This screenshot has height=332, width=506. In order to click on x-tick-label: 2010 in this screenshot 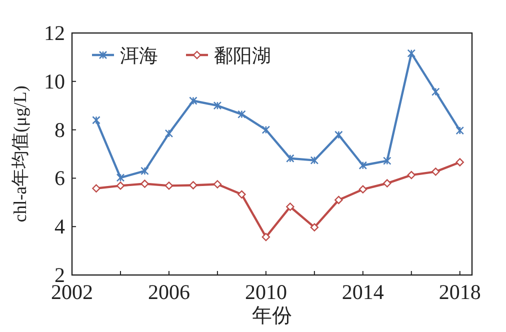, I will do `click(265, 292)`.